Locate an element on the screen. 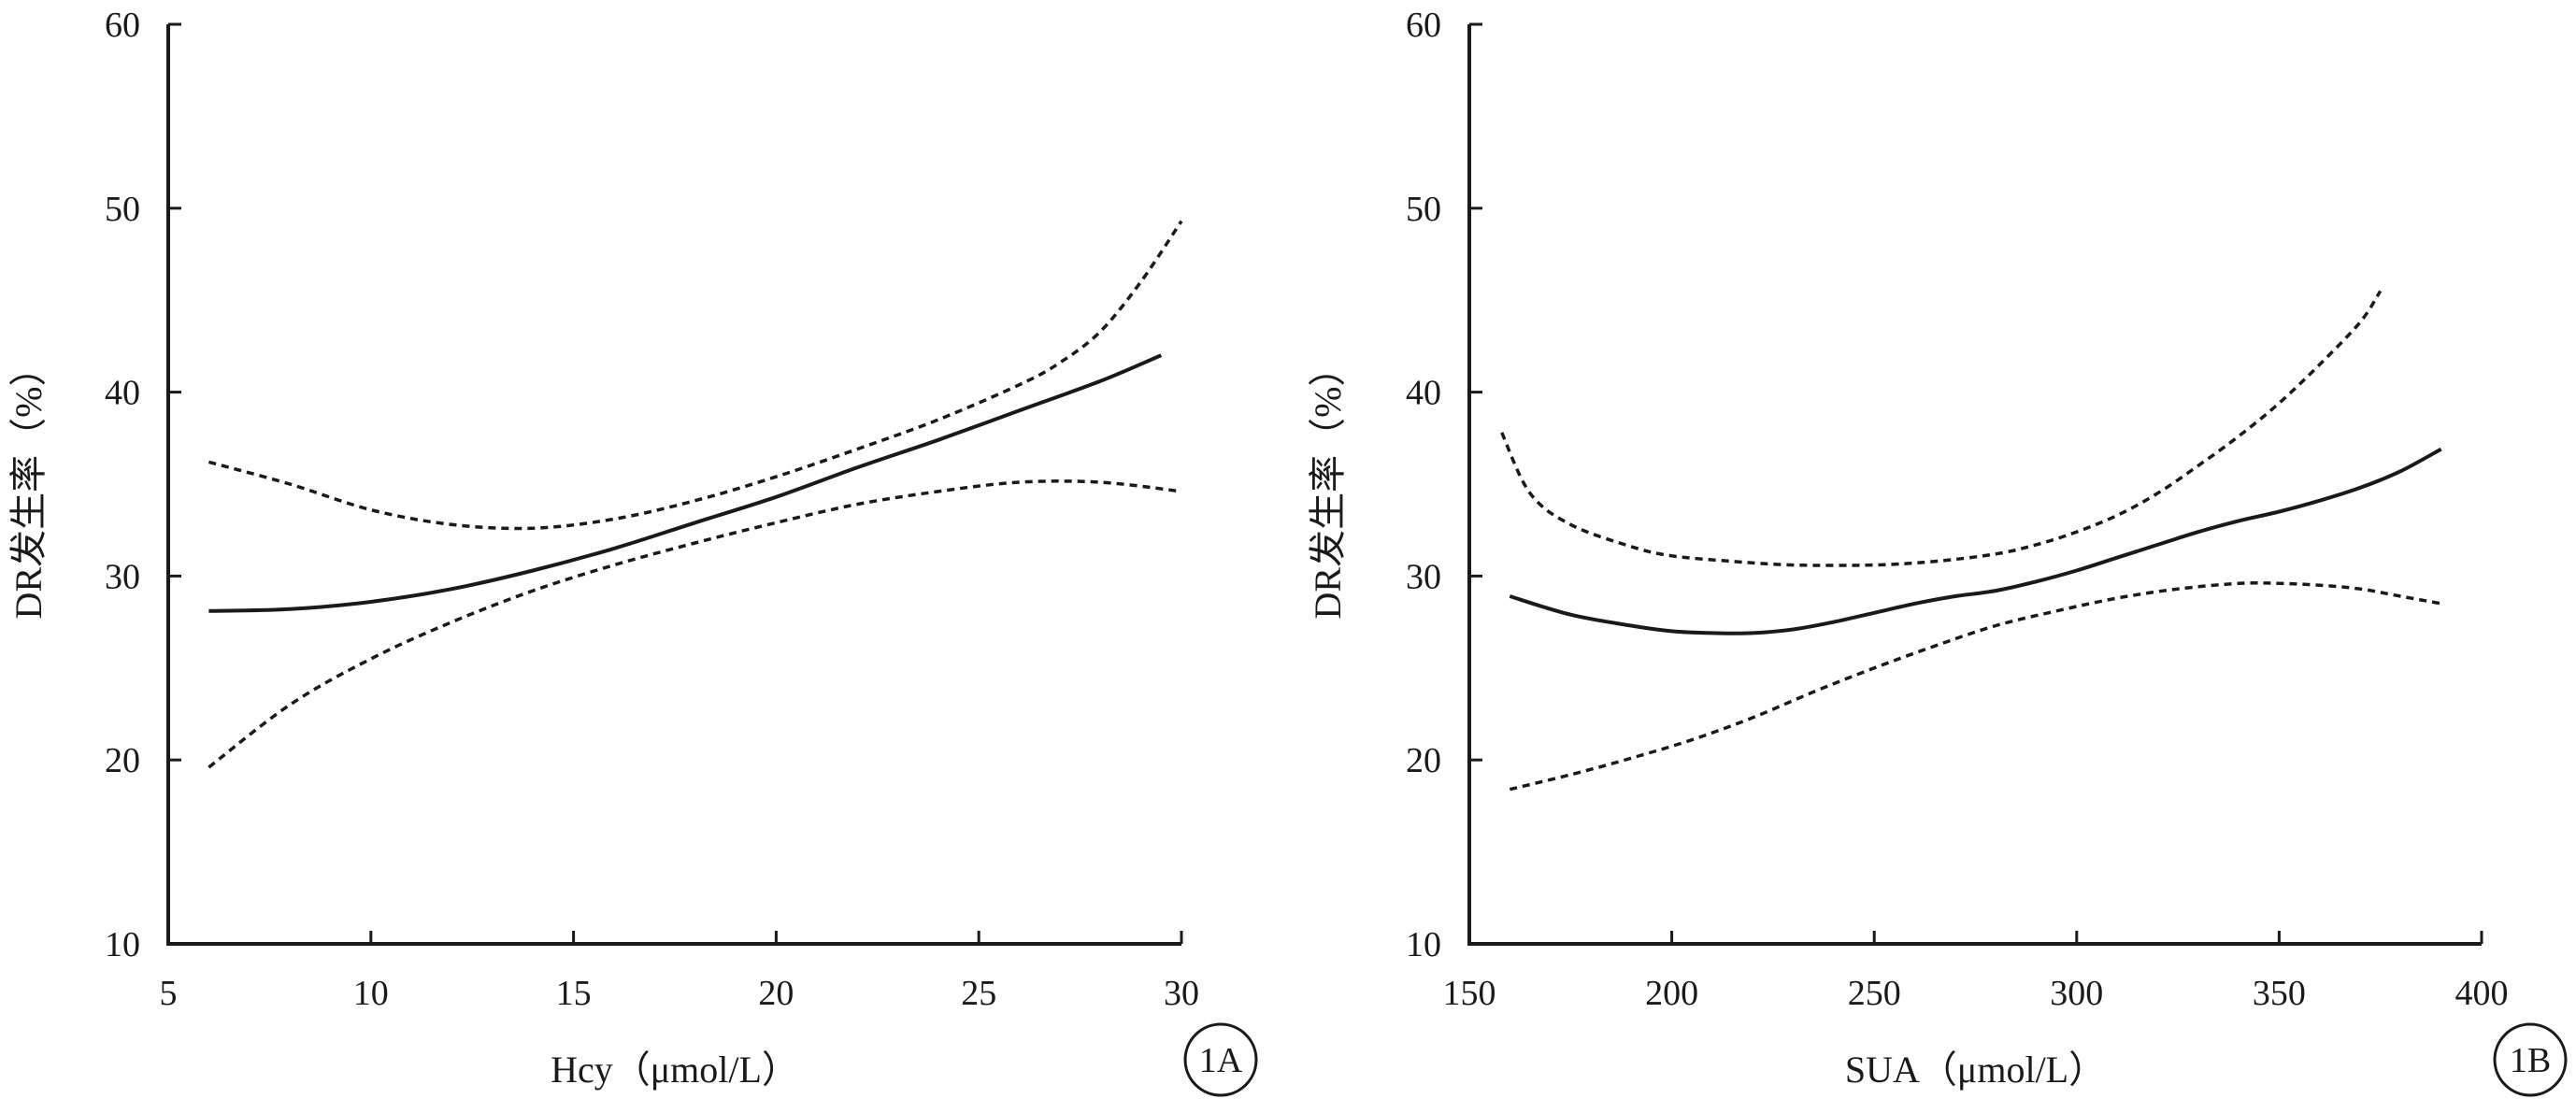  x-axis-title: Hcy（μmol/L） is located at coordinates (675, 1070).